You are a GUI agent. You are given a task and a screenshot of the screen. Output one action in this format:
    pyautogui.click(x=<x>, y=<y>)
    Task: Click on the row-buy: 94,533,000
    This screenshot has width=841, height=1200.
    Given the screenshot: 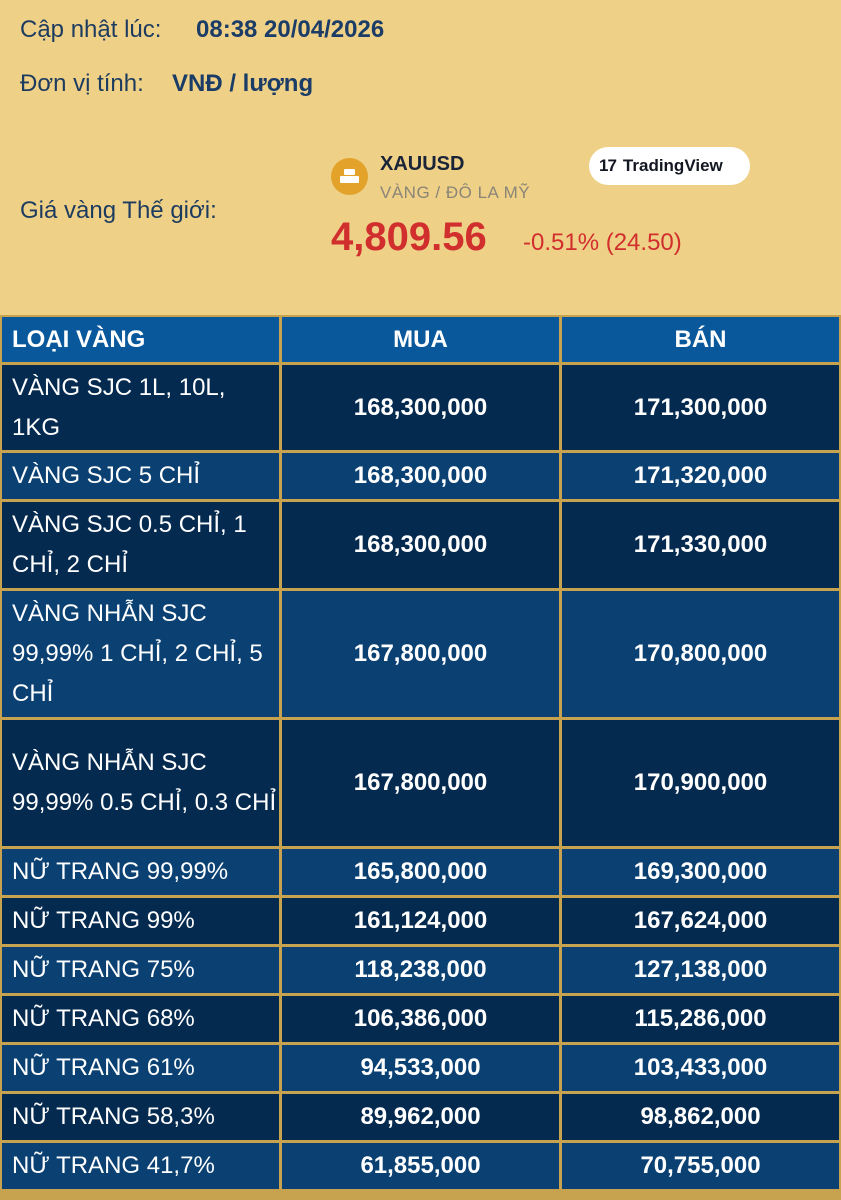 What is the action you would take?
    pyautogui.click(x=420, y=1068)
    